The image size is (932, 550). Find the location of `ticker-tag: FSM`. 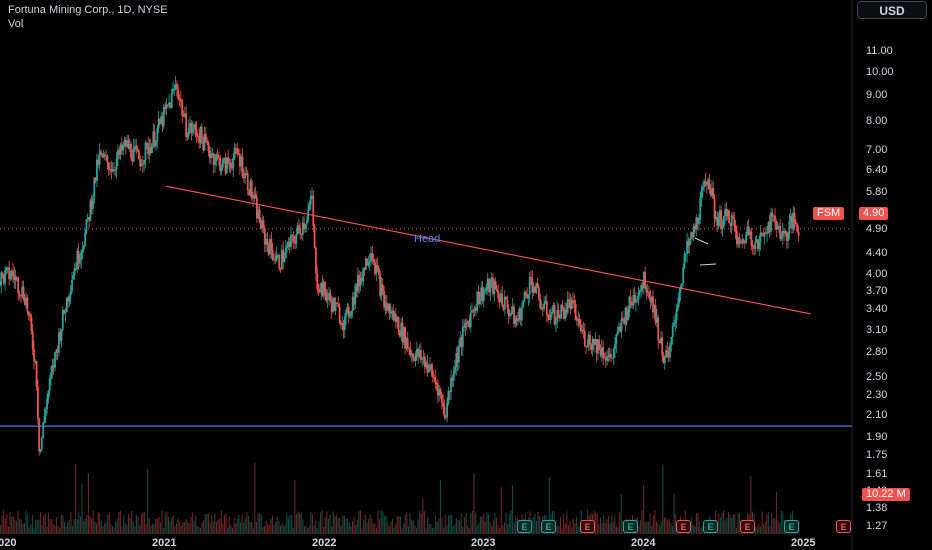

ticker-tag: FSM is located at coordinates (829, 213).